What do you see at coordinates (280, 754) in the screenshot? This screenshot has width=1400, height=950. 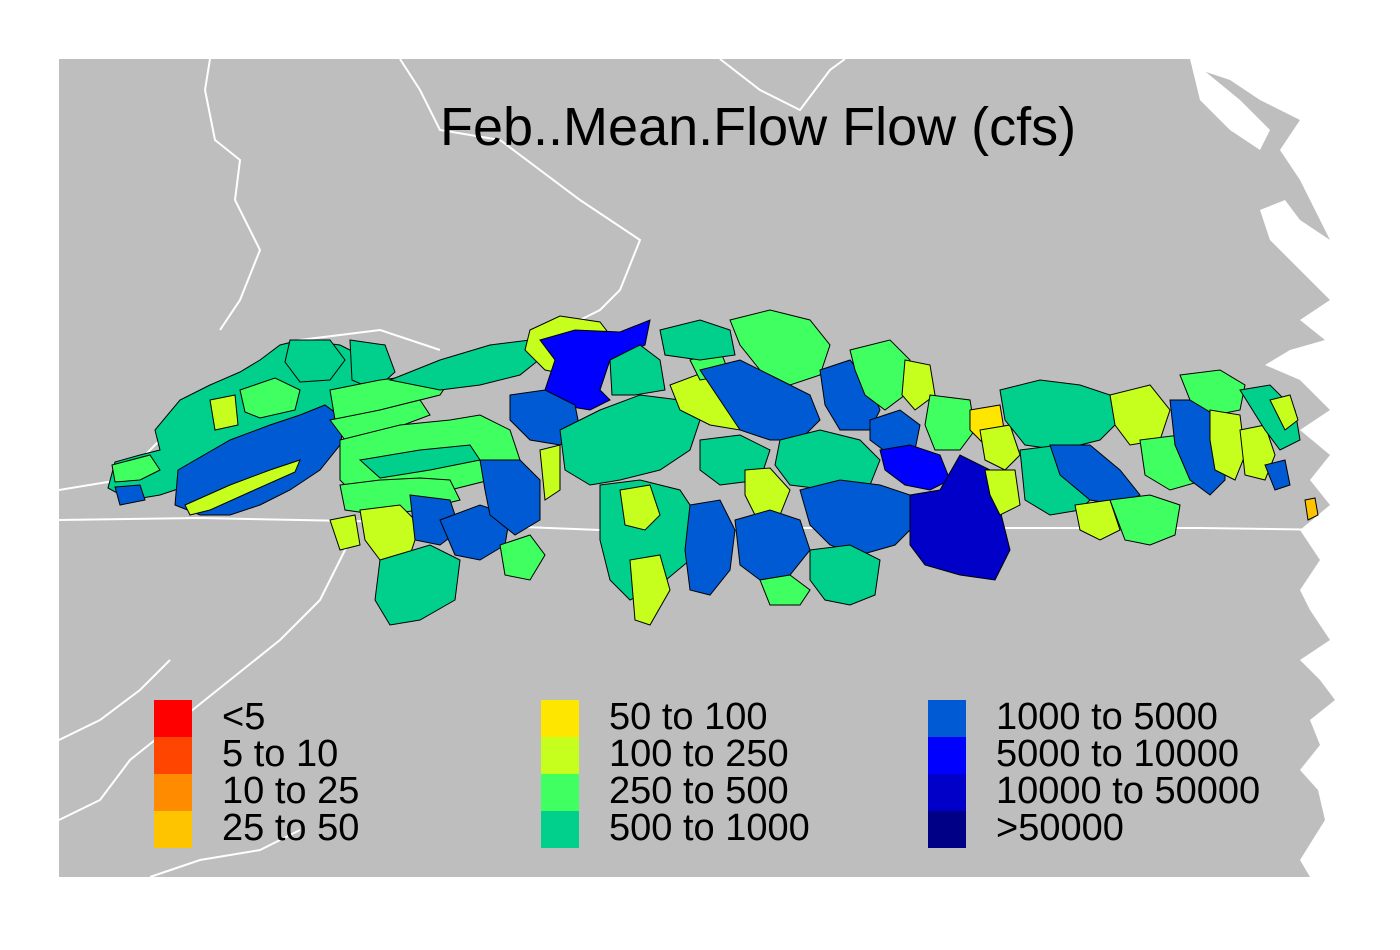 I see `legend-label: 5 to 10` at bounding box center [280, 754].